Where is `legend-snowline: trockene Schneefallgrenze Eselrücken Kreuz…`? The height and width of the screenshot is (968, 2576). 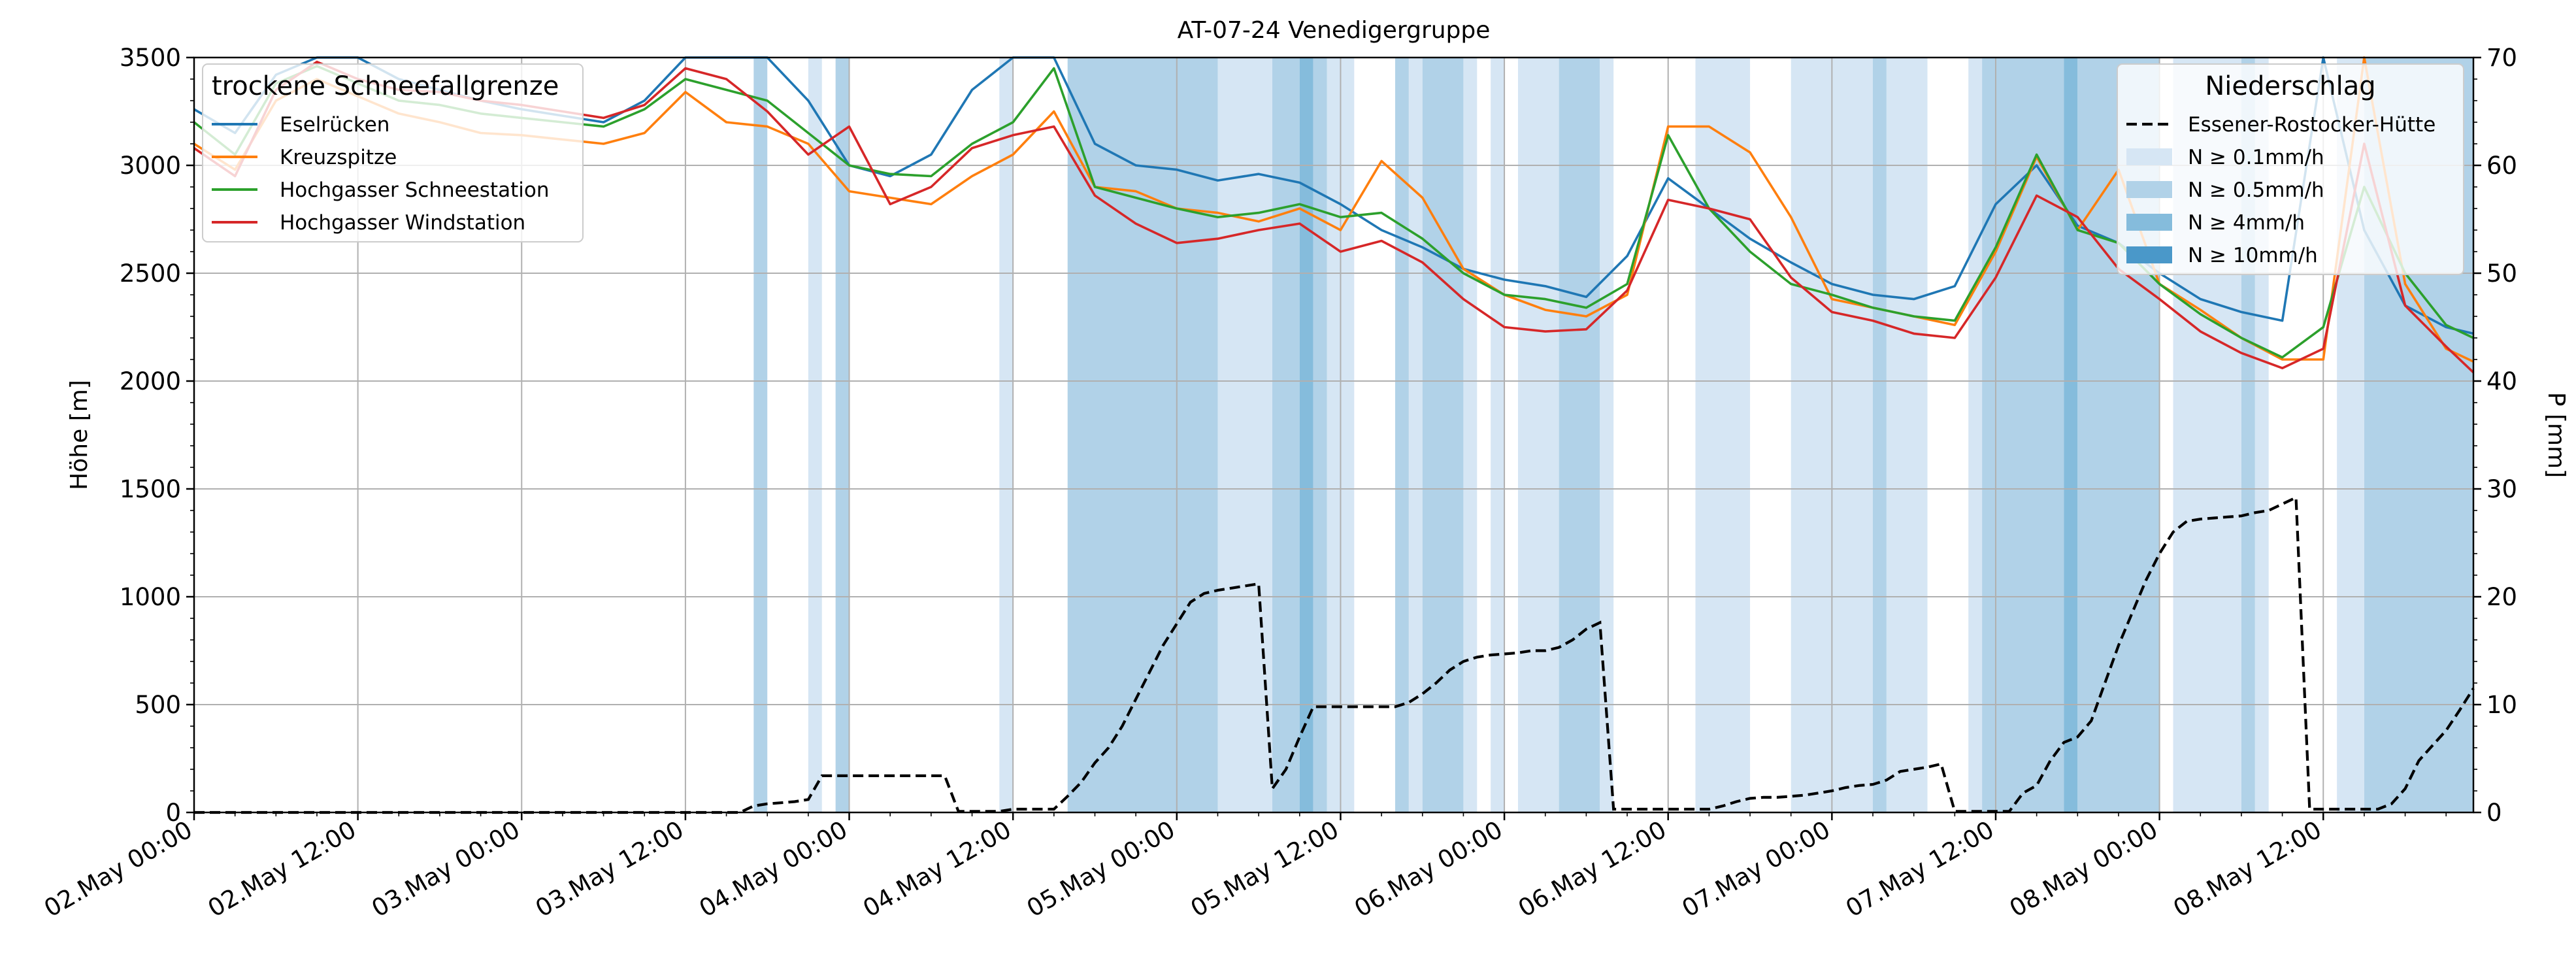
legend-snowline: trockene Schneefallgrenze Eselrücken Kreuz… is located at coordinates (393, 152).